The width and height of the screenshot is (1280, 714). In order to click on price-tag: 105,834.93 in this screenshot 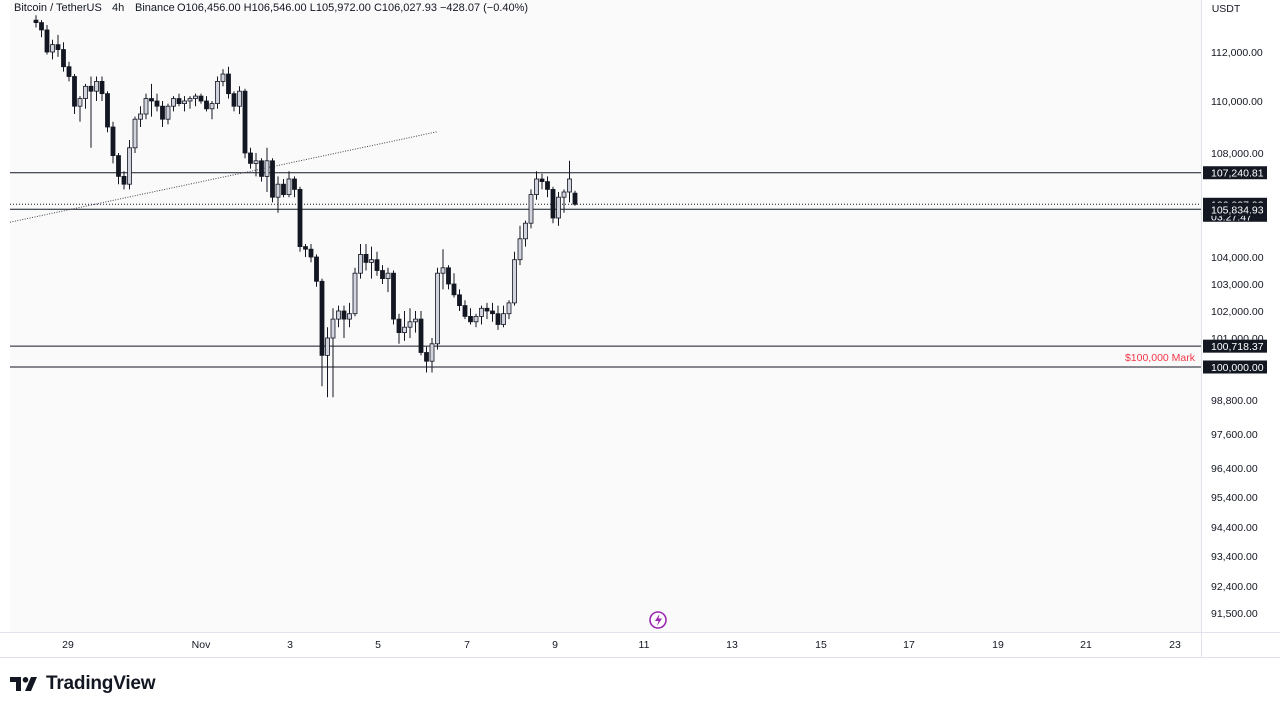, I will do `click(1235, 209)`.